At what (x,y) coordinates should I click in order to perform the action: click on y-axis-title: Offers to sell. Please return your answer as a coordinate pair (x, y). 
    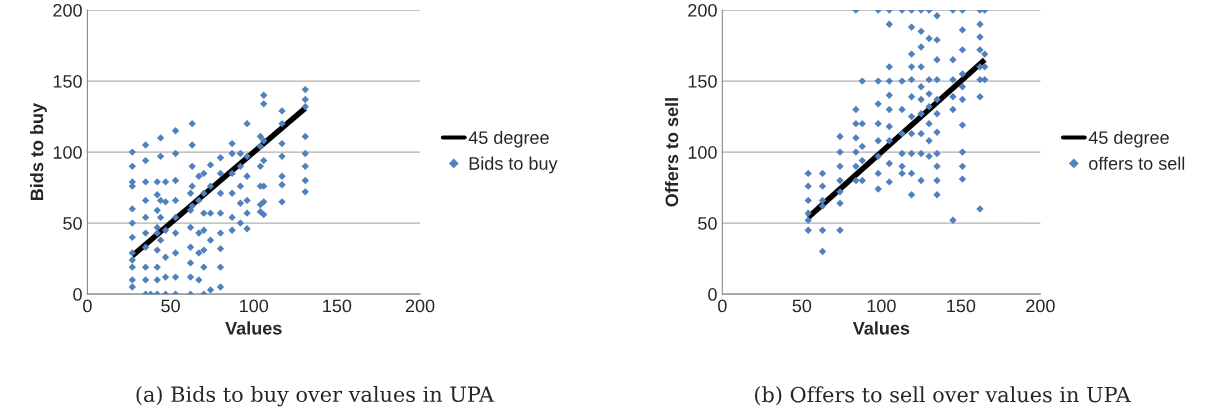
    Looking at the image, I should click on (671, 152).